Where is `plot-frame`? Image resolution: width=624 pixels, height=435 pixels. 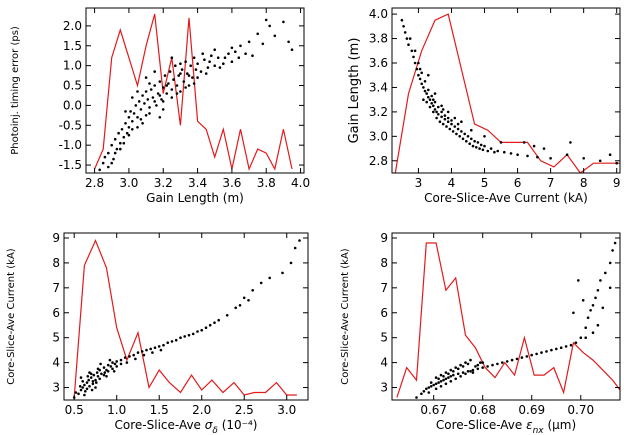 plot-frame is located at coordinates (506, 316).